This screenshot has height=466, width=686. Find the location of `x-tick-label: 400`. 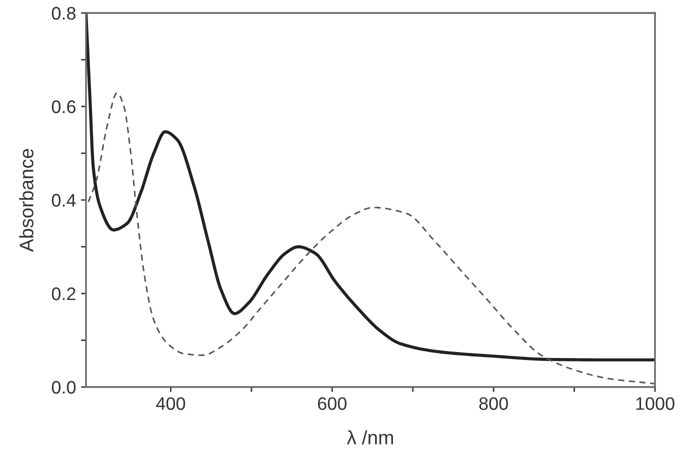

x-tick-label: 400 is located at coordinates (171, 403).